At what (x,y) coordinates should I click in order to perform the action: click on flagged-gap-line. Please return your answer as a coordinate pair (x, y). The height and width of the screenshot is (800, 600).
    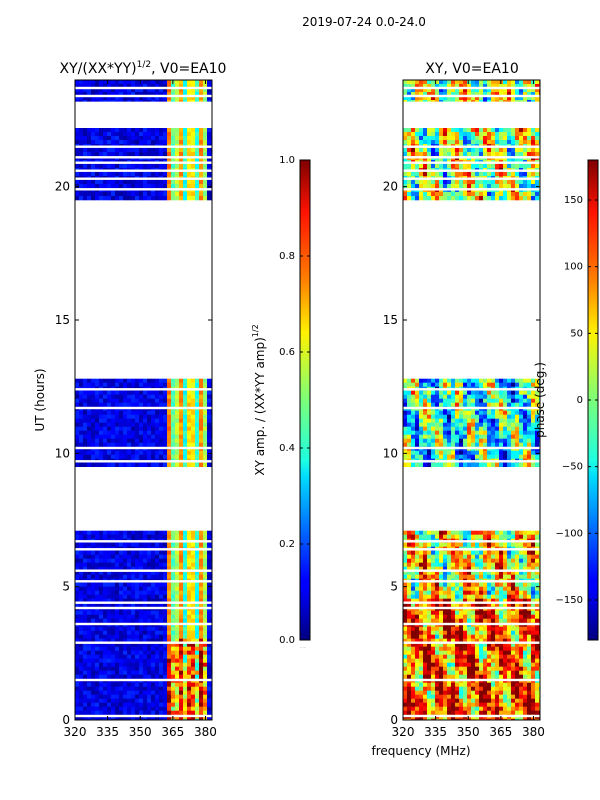
    Looking at the image, I should click on (143, 602).